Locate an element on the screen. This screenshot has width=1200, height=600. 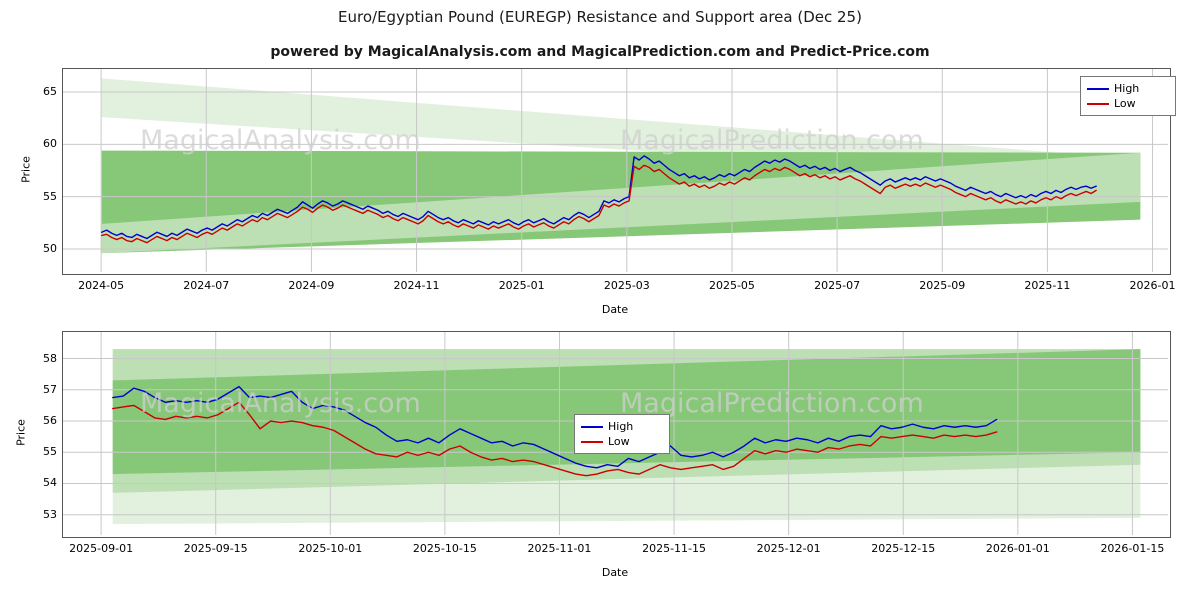
x-tick-label: 2025-12-01 is located at coordinates (788, 548).